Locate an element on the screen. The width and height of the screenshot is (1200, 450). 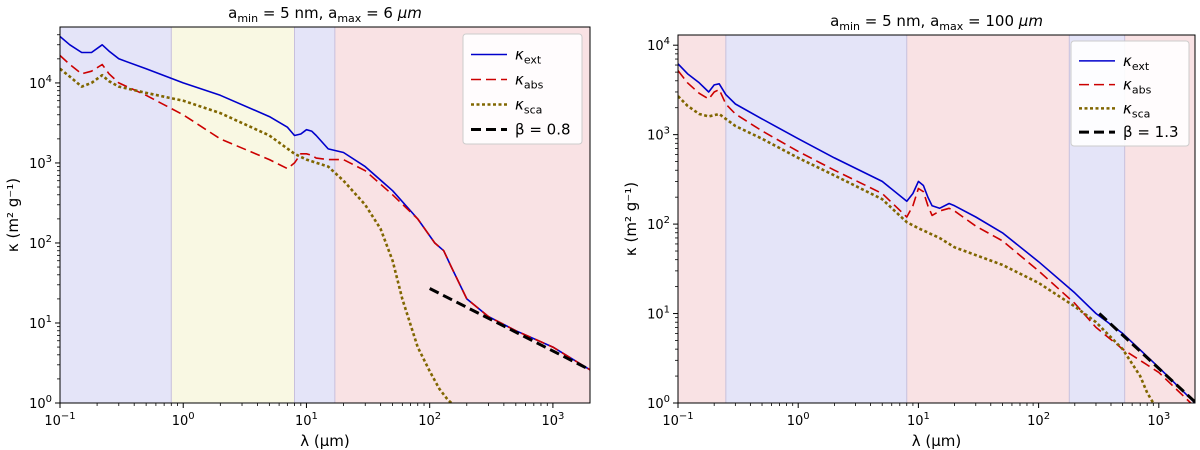
chart-title: amin = 5 nm, amax = 6 μm is located at coordinates (325, 14).